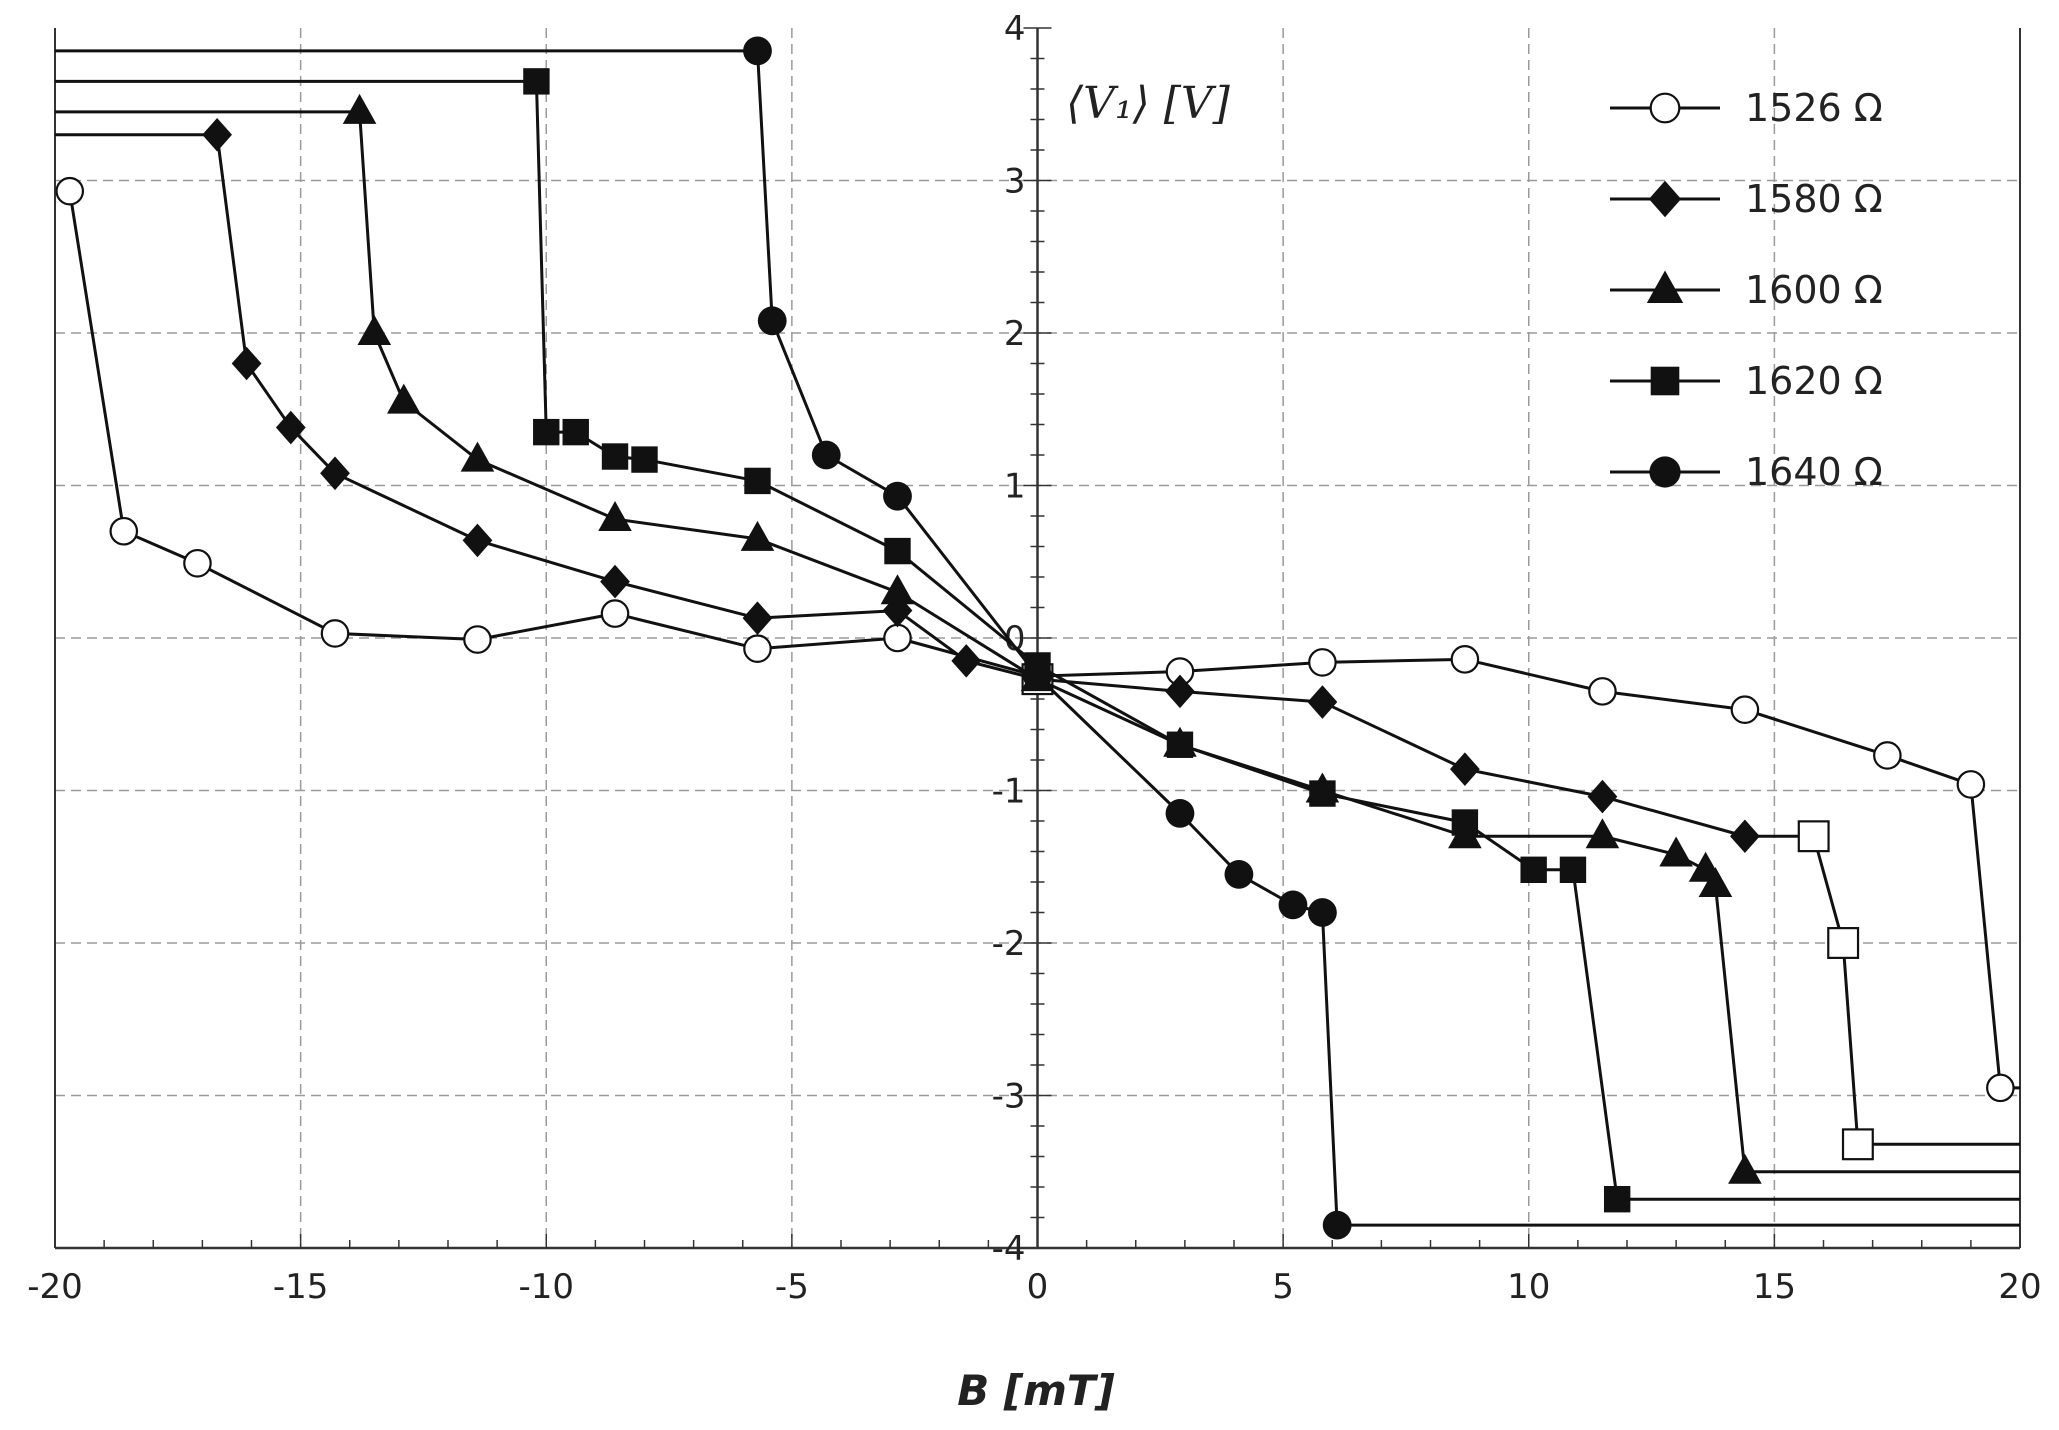 The image size is (2059, 1430). What do you see at coordinates (1774, 1287) in the screenshot?
I see `x-tick-label: 15` at bounding box center [1774, 1287].